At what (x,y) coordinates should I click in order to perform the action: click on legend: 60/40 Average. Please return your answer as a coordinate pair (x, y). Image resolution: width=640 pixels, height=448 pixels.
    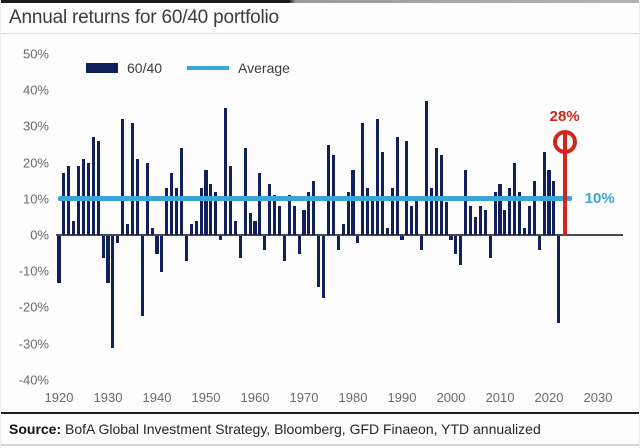
    Looking at the image, I should click on (188, 68).